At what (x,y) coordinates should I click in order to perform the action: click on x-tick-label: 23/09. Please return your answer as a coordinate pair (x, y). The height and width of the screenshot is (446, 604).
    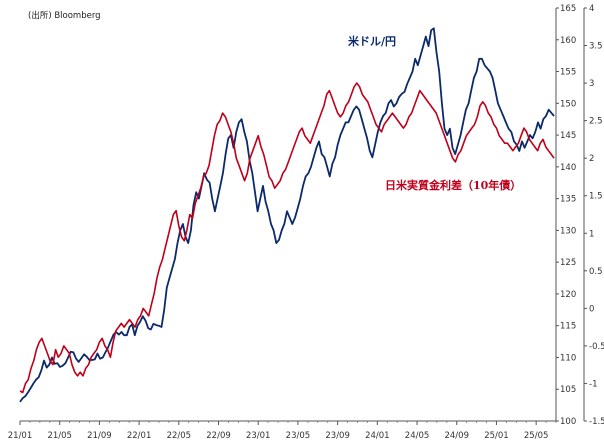
    Looking at the image, I should click on (337, 436).